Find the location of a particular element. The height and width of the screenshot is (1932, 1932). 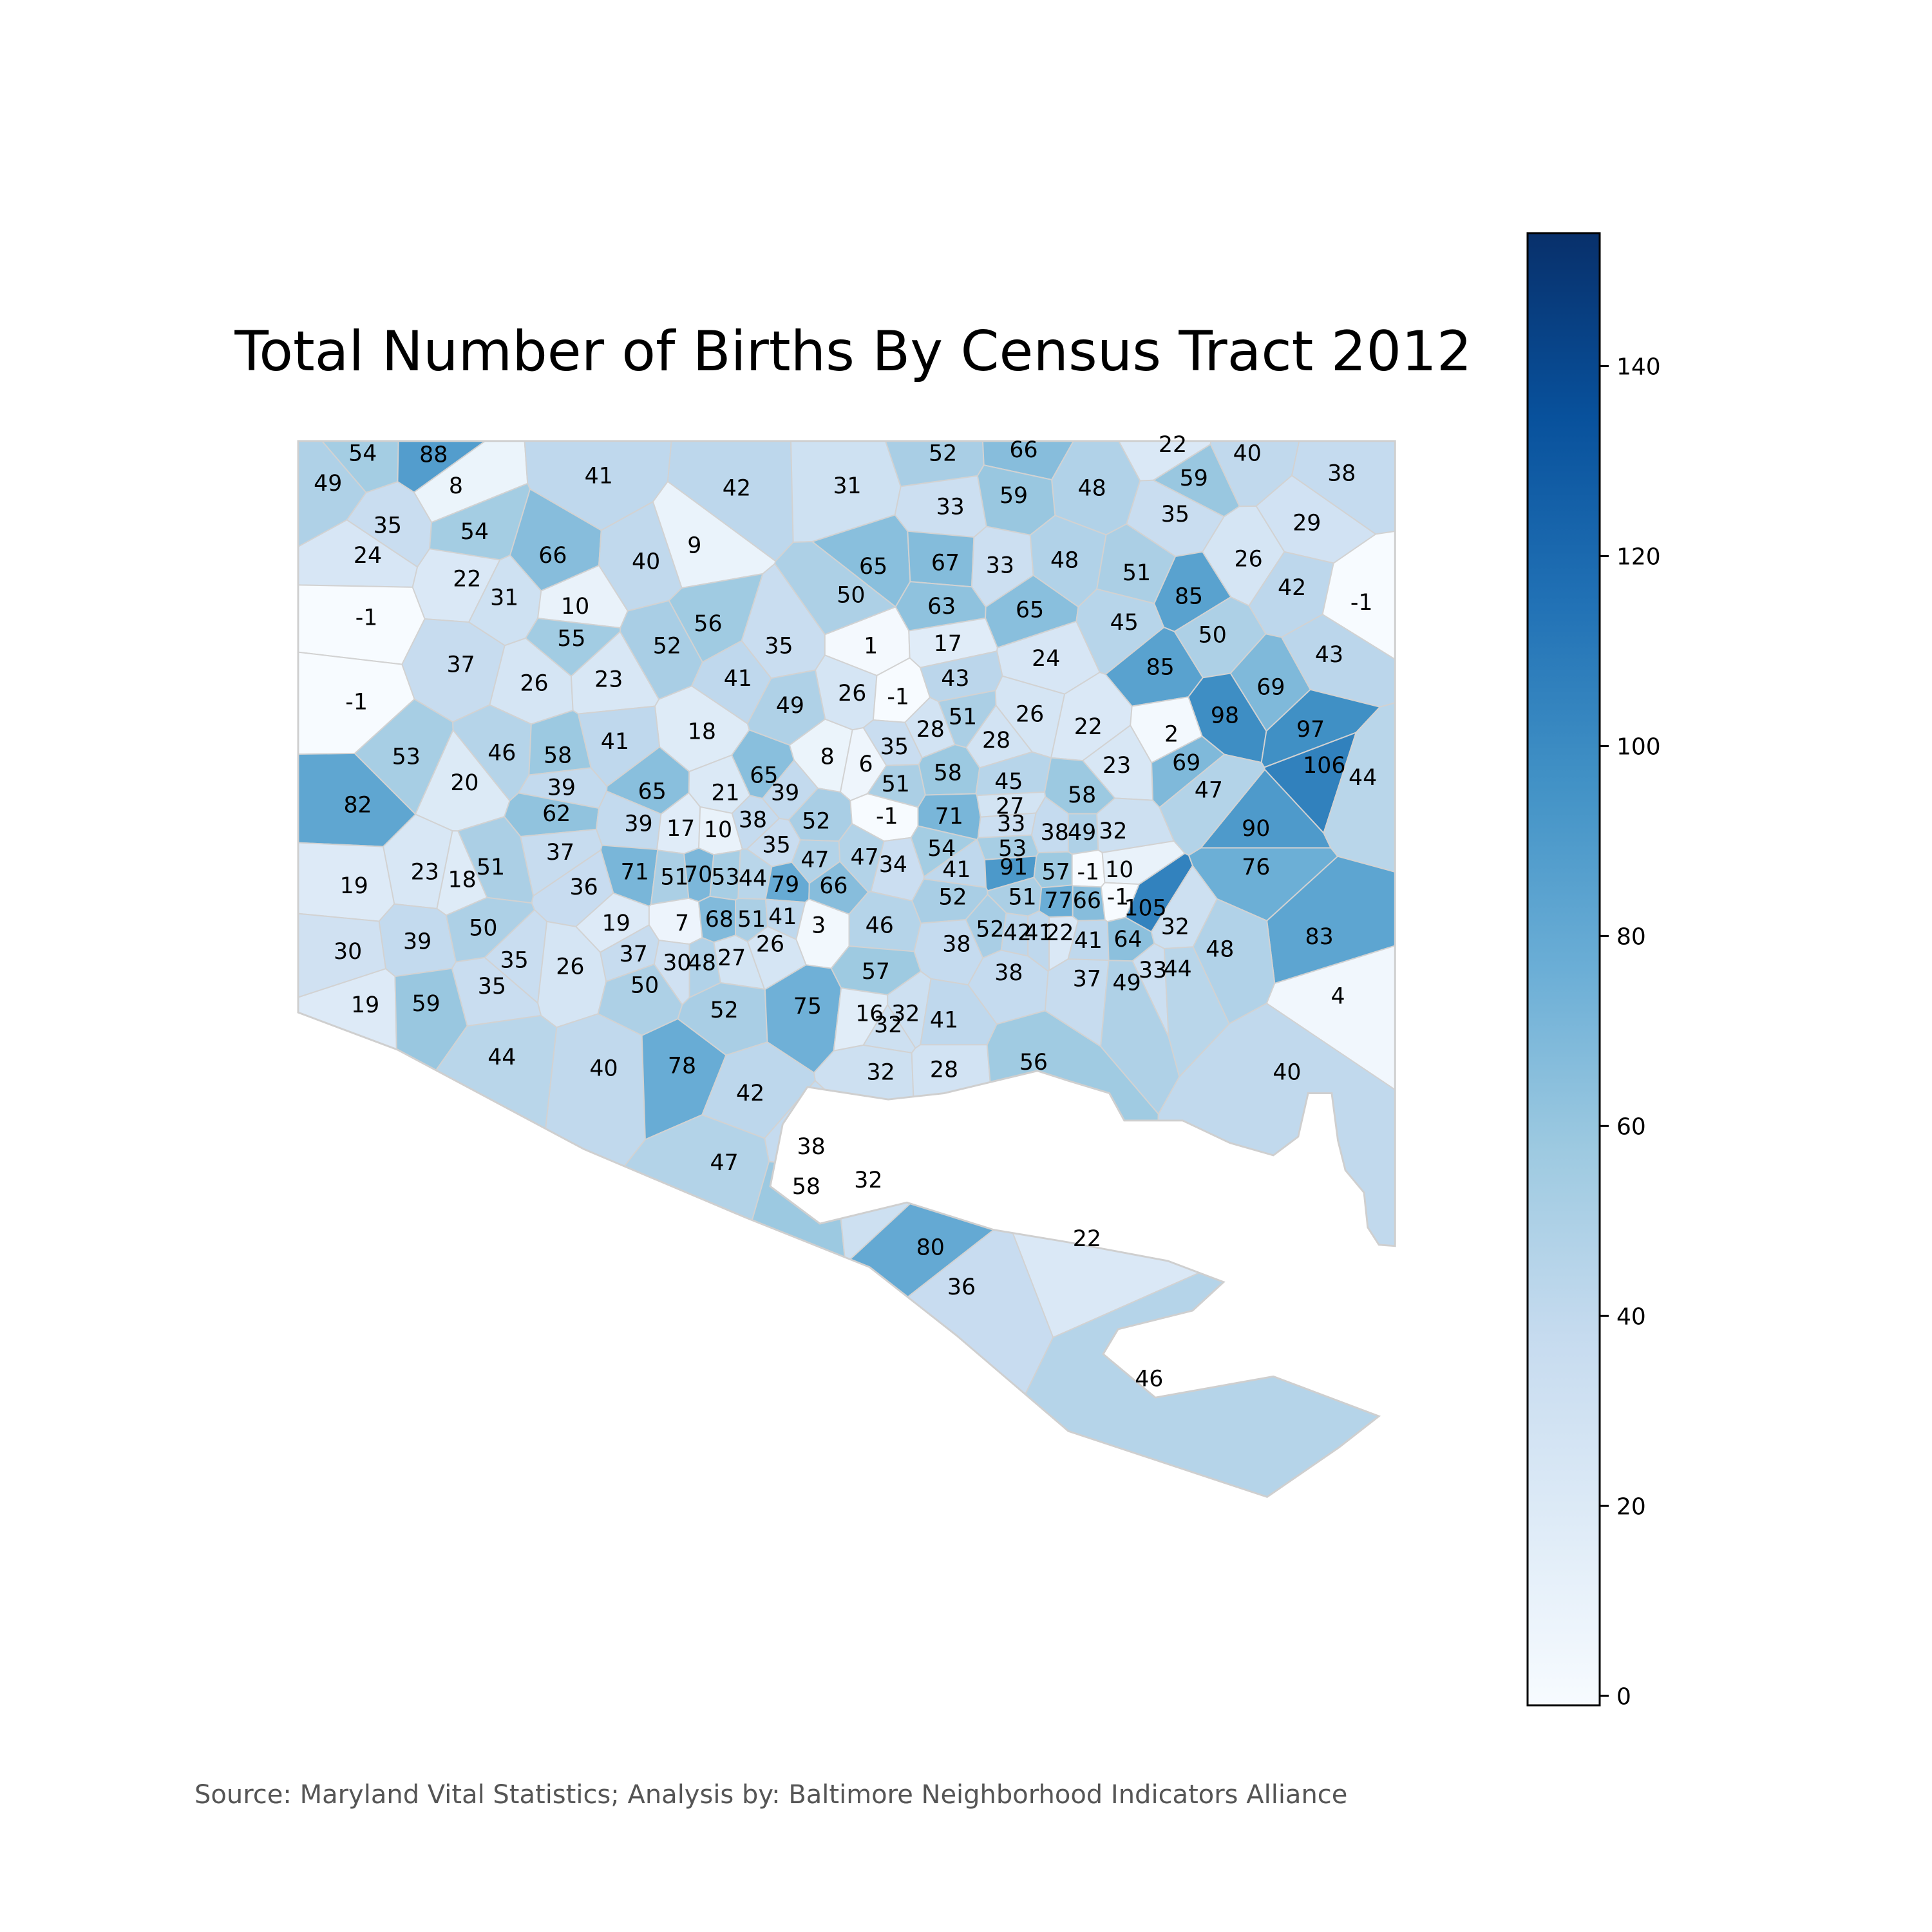

tract-value-label: 80 is located at coordinates (931, 1247).